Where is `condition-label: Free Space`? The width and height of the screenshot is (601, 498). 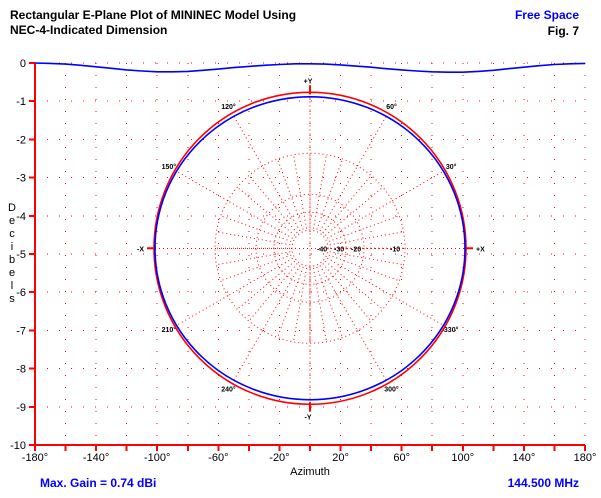 condition-label: Free Space is located at coordinates (546, 15).